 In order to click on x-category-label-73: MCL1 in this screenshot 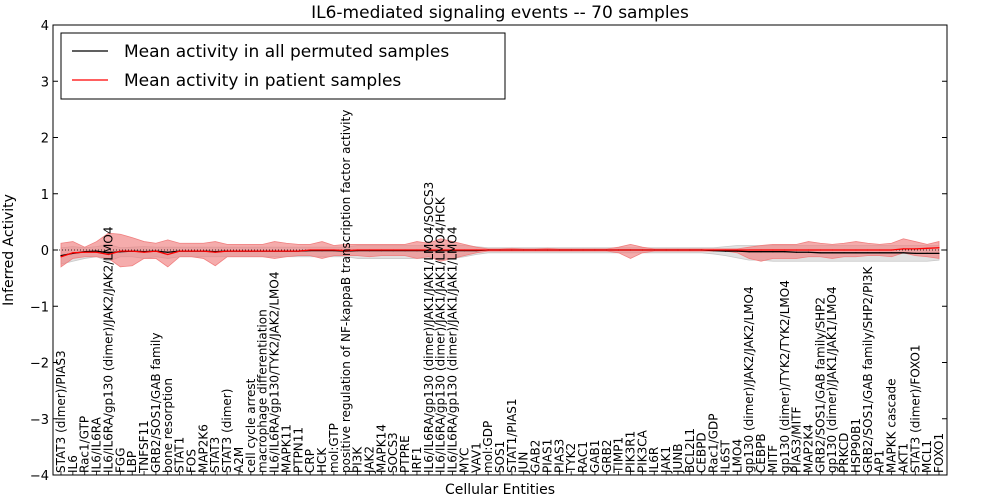, I will do `click(927, 456)`.